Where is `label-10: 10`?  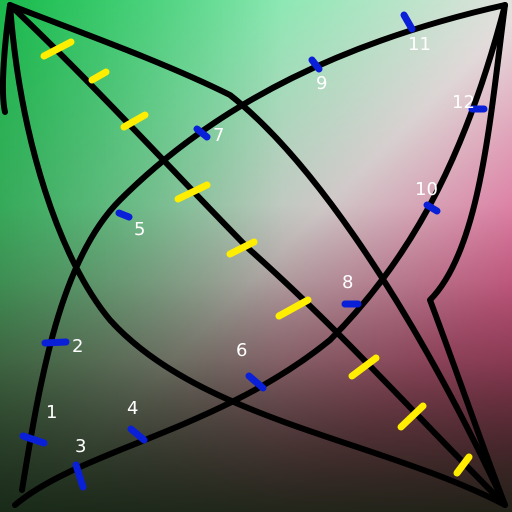
label-10: 10 is located at coordinates (426, 189).